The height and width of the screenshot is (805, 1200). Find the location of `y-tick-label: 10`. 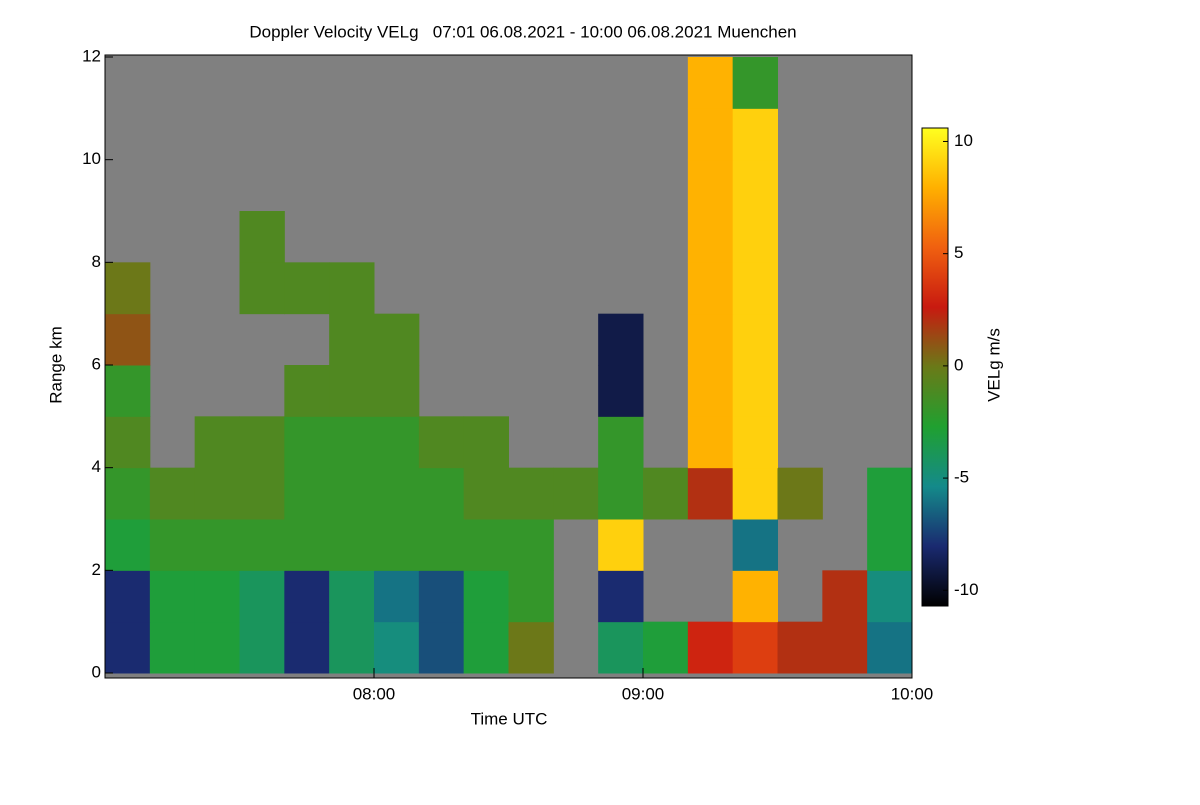

y-tick-label: 10 is located at coordinates (91, 158).